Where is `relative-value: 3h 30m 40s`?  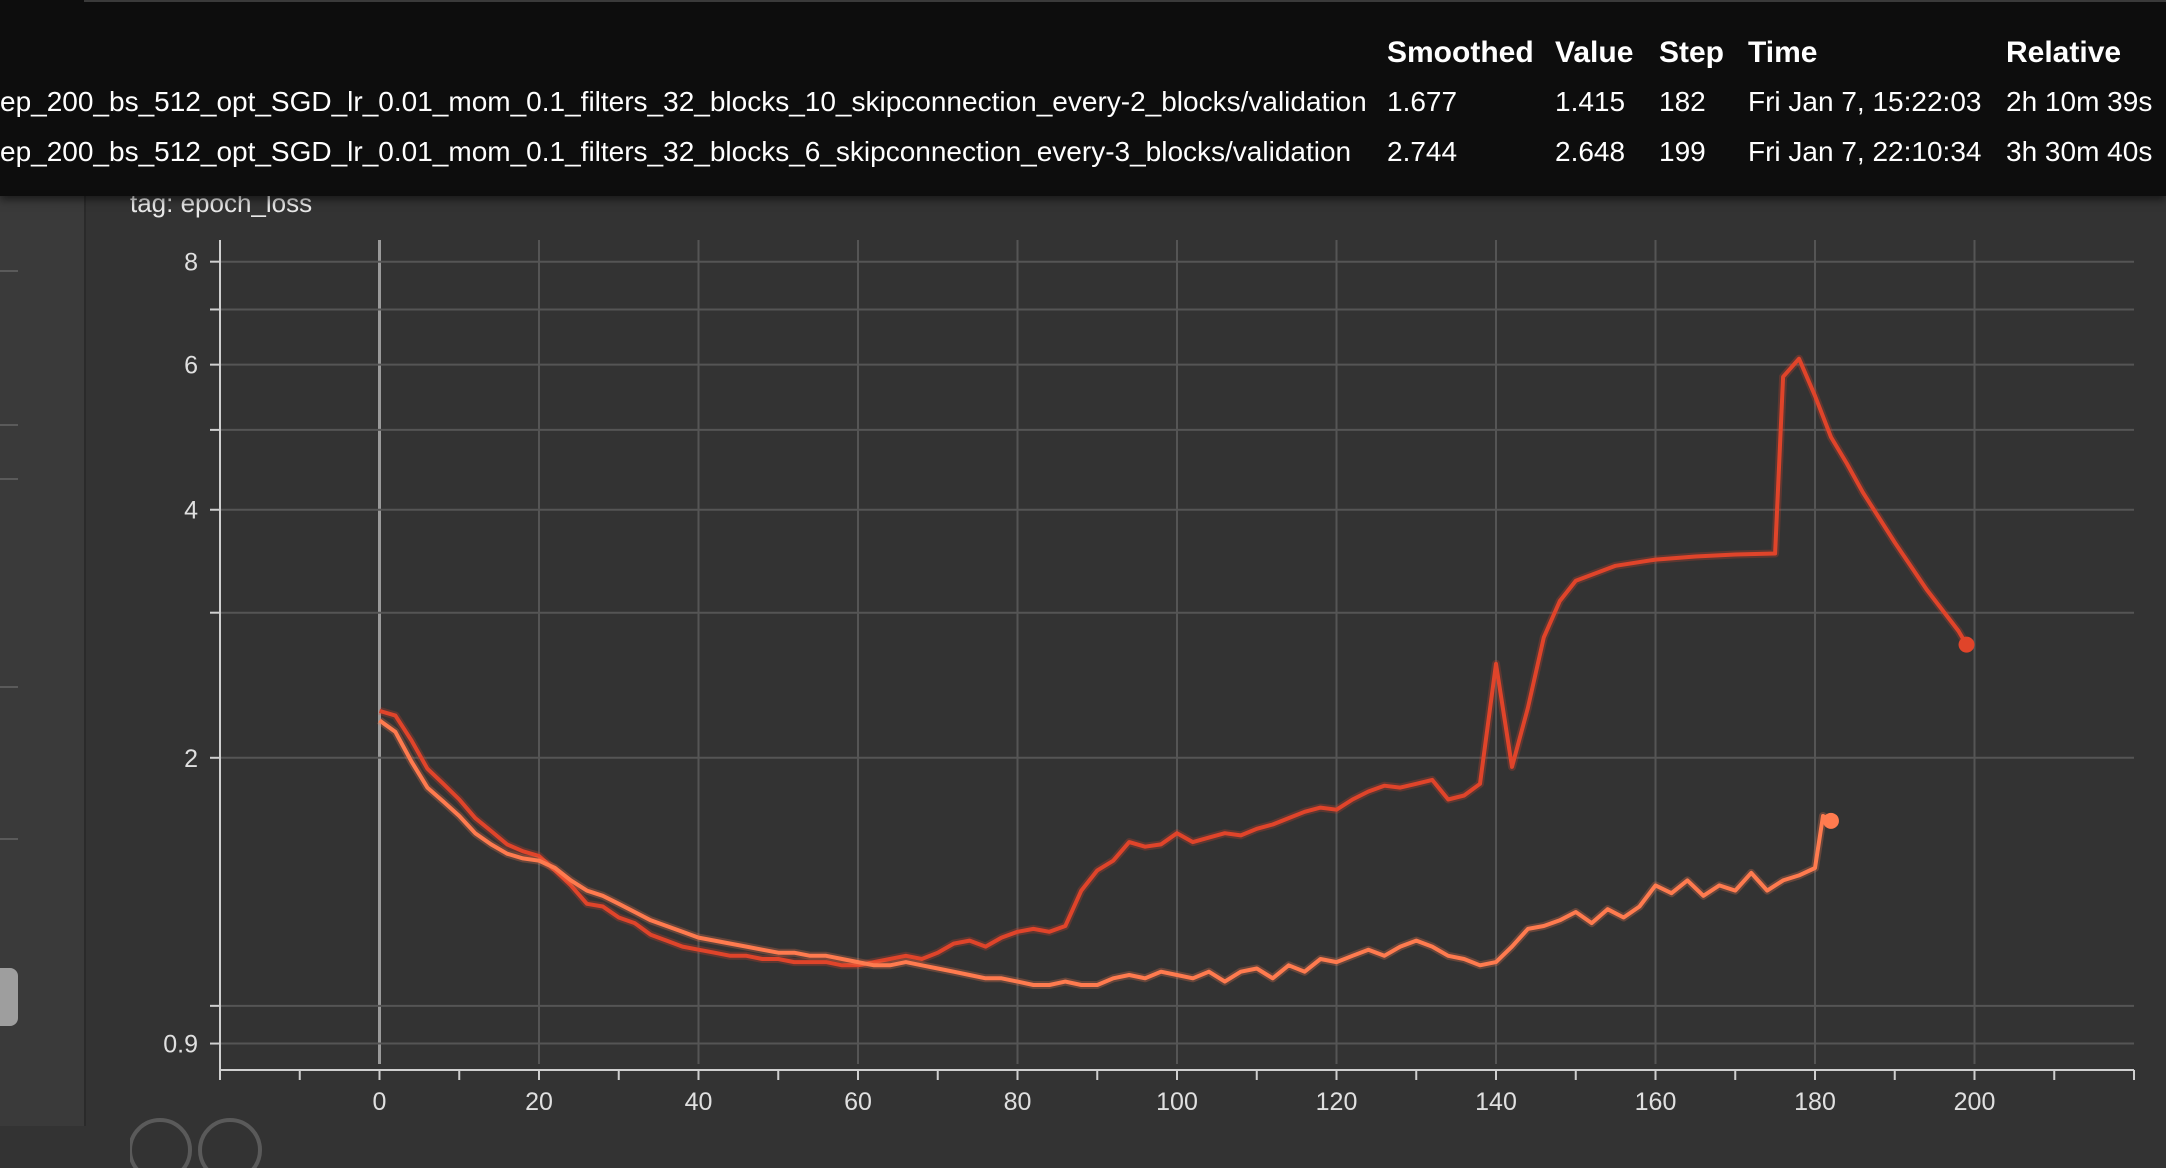 relative-value: 3h 30m 40s is located at coordinates (2079, 151).